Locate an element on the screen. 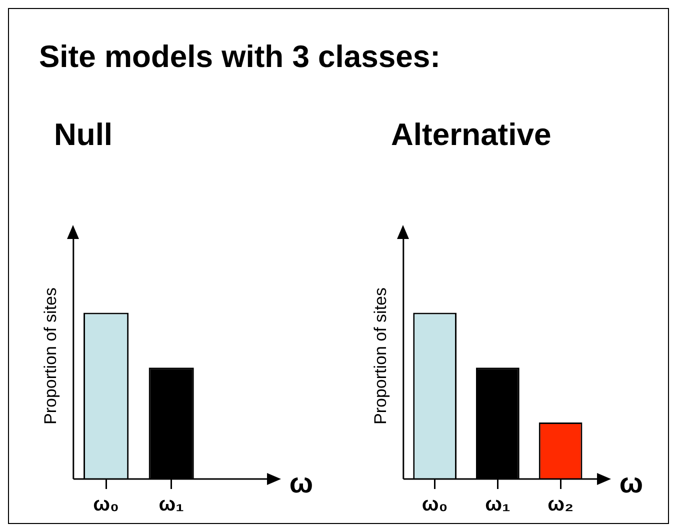 This screenshot has width=677, height=532. chart-subtitle: Alternative is located at coordinates (471, 135).